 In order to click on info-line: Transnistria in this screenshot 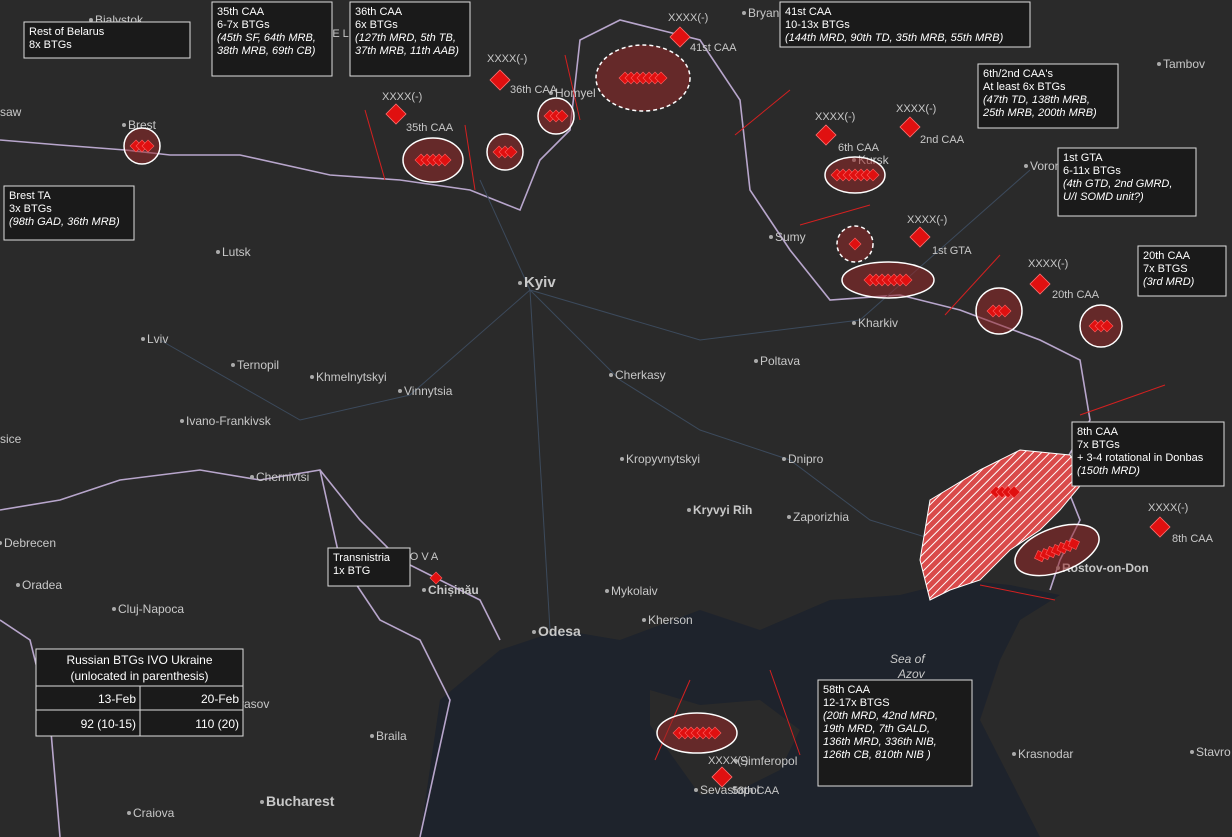, I will do `click(362, 558)`.